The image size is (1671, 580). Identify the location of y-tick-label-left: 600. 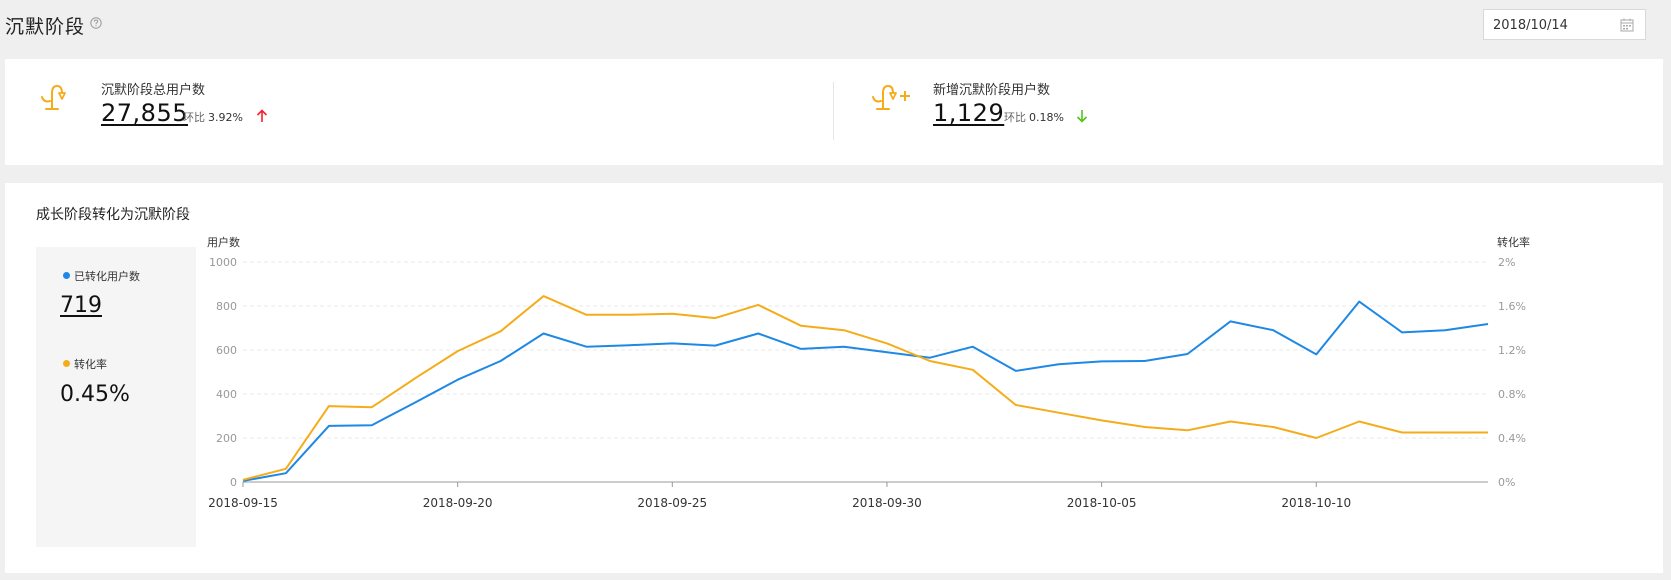
(226, 350).